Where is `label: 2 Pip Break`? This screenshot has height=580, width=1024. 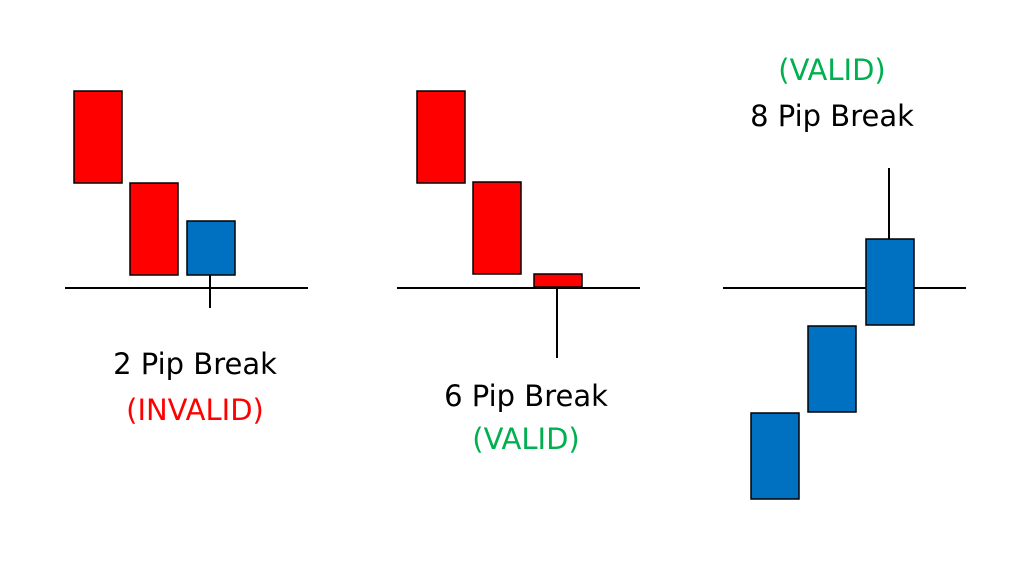
label: 2 Pip Break is located at coordinates (195, 364).